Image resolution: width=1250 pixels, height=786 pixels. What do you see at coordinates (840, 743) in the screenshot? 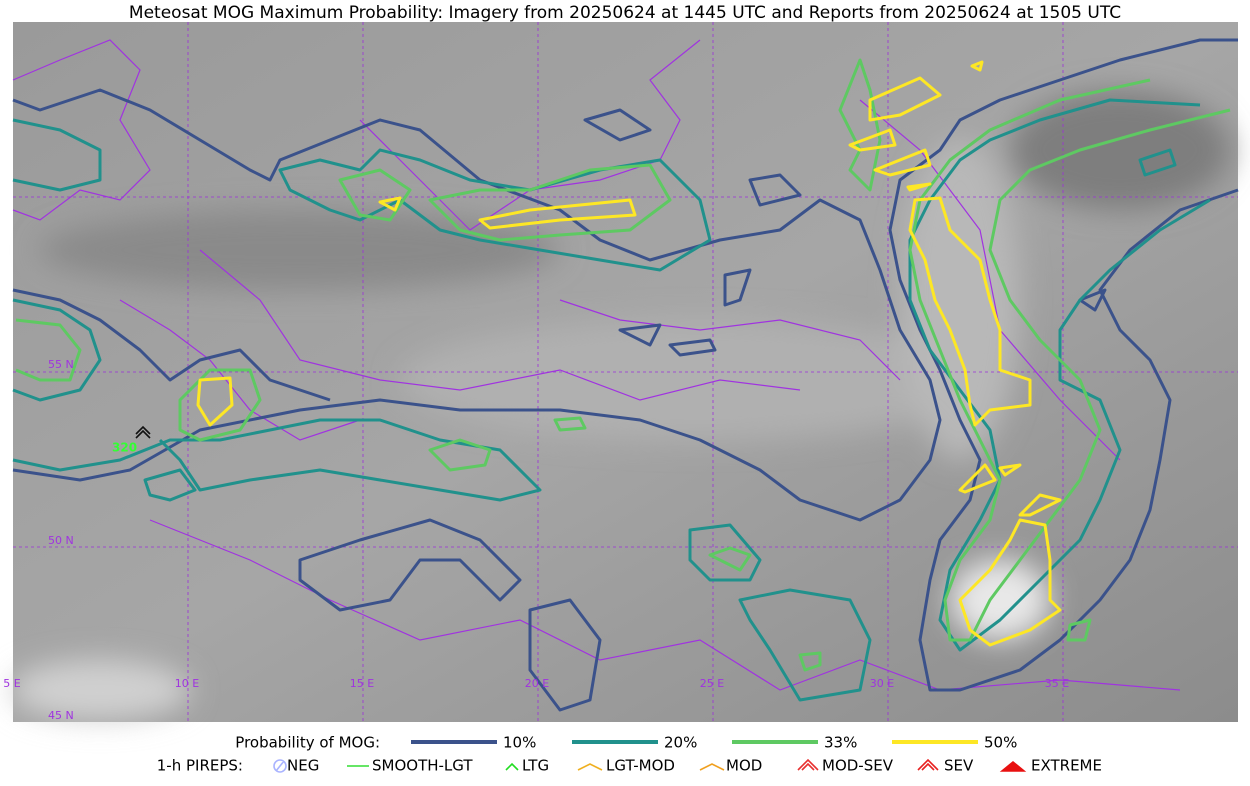
I see `legend-label: 33%` at bounding box center [840, 743].